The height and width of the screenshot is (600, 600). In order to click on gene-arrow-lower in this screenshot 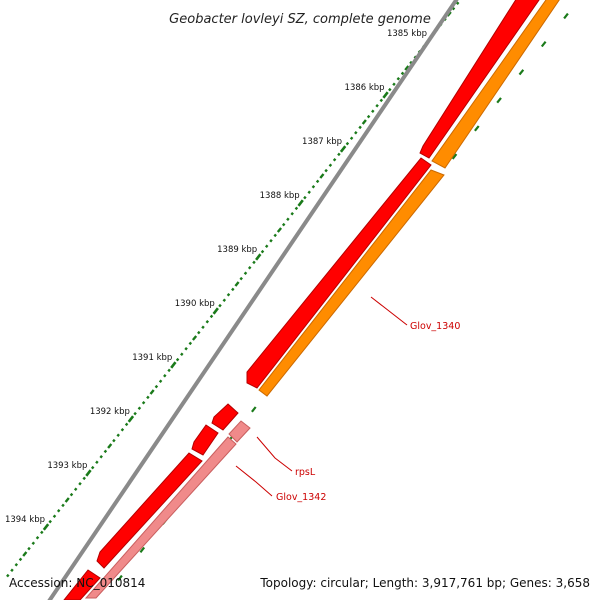, I will do `click(149, 510)`.